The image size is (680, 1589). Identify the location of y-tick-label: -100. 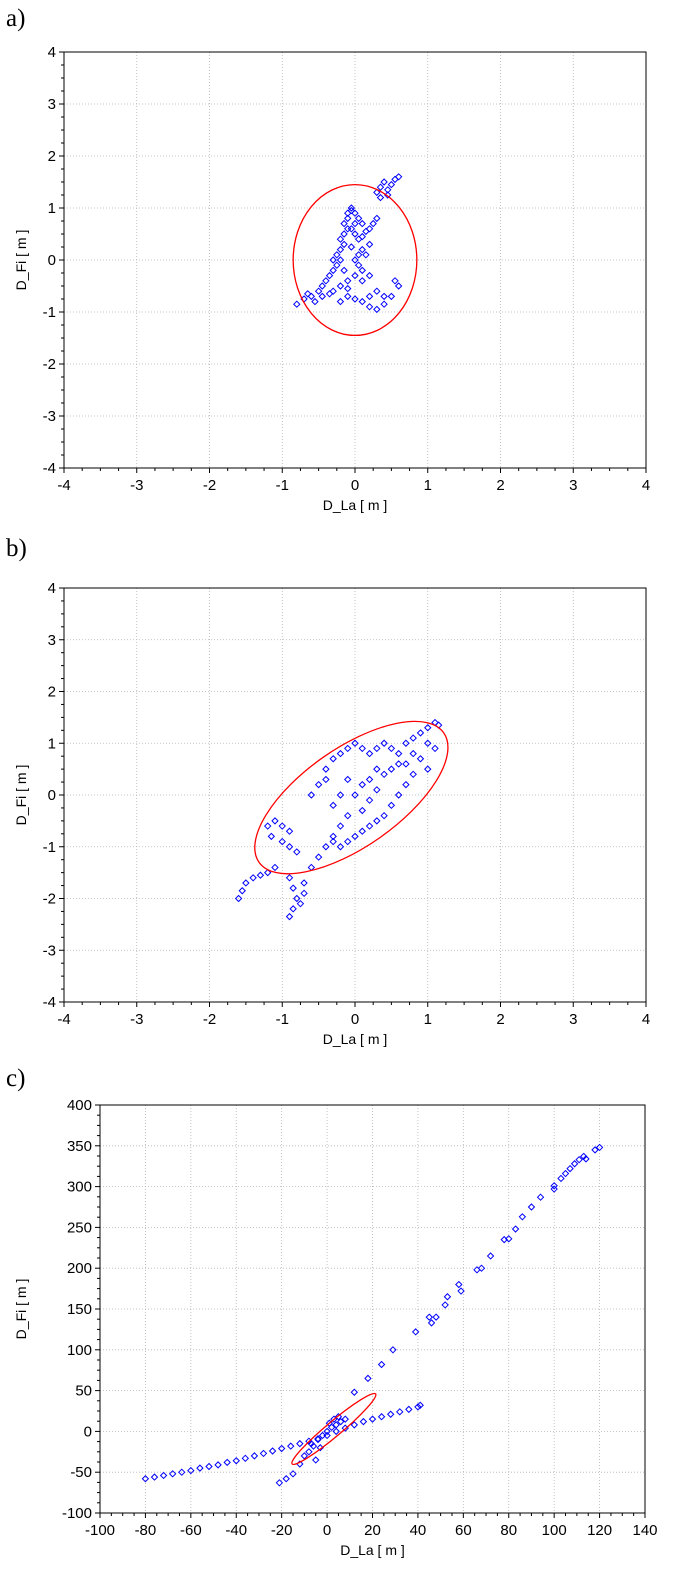
(77, 1513).